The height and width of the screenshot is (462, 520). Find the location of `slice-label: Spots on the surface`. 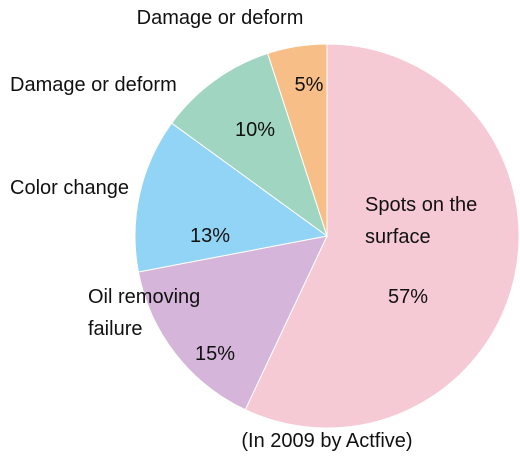

slice-label: Spots on the surface is located at coordinates (421, 221).